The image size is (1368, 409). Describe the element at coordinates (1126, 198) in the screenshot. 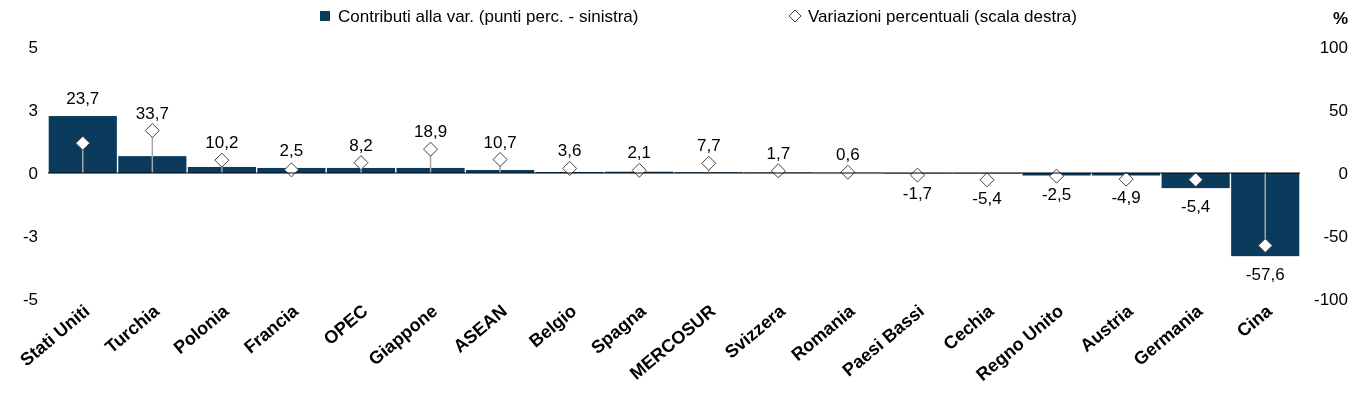

I see `data-label: -4,9` at that location.